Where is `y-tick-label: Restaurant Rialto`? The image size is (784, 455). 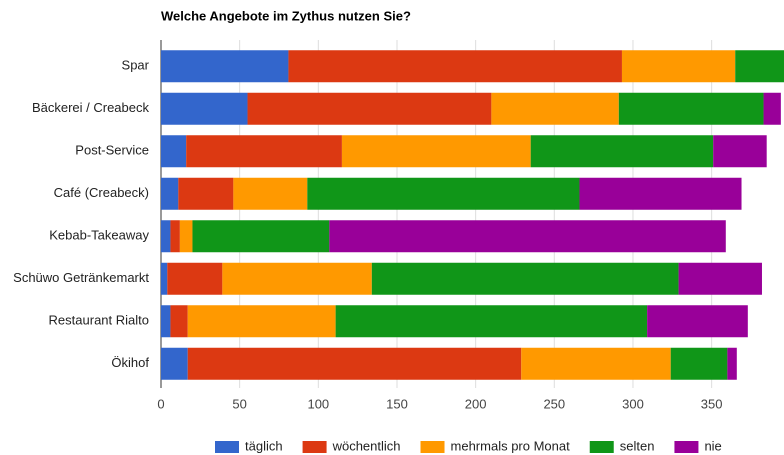 y-tick-label: Restaurant Rialto is located at coordinates (99, 320).